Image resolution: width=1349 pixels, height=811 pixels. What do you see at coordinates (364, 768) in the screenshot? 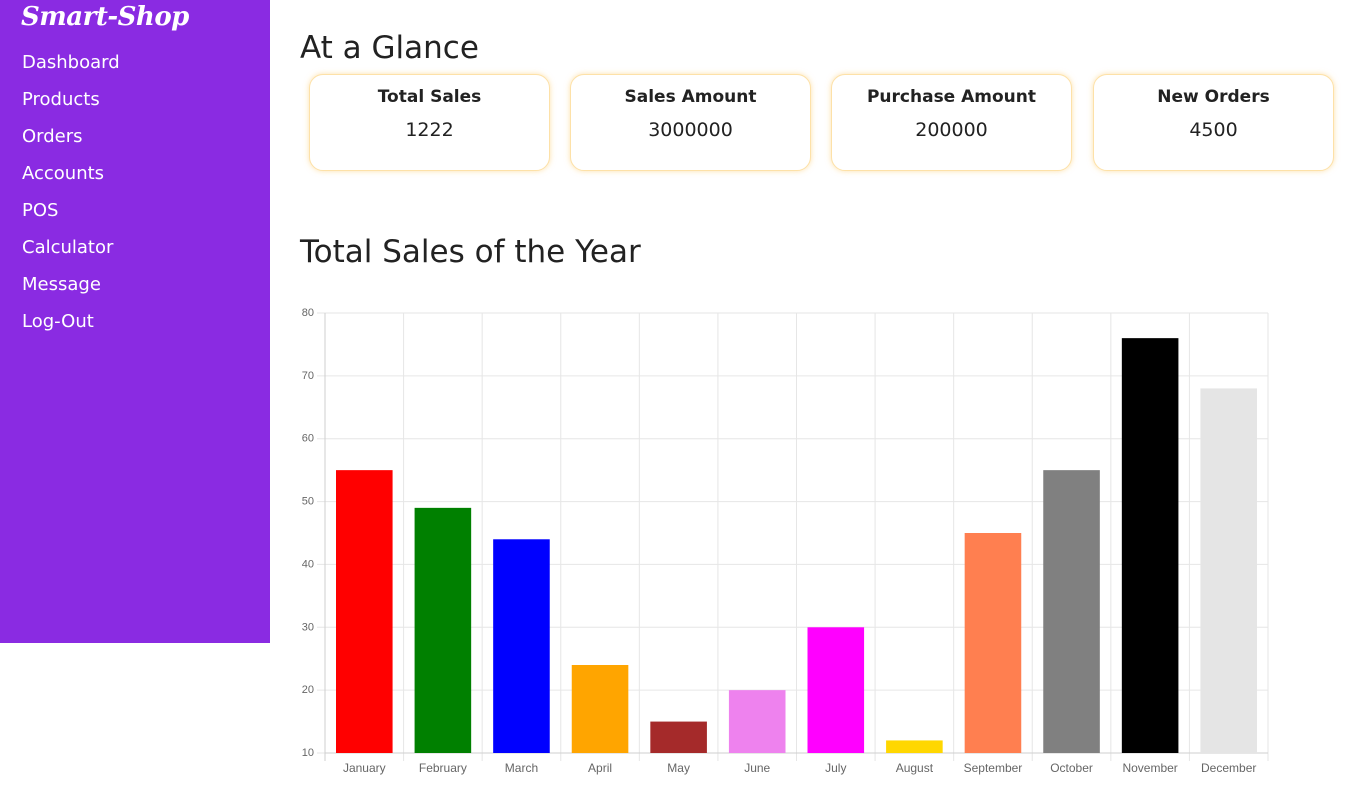
I see `x-tick-label: January` at bounding box center [364, 768].